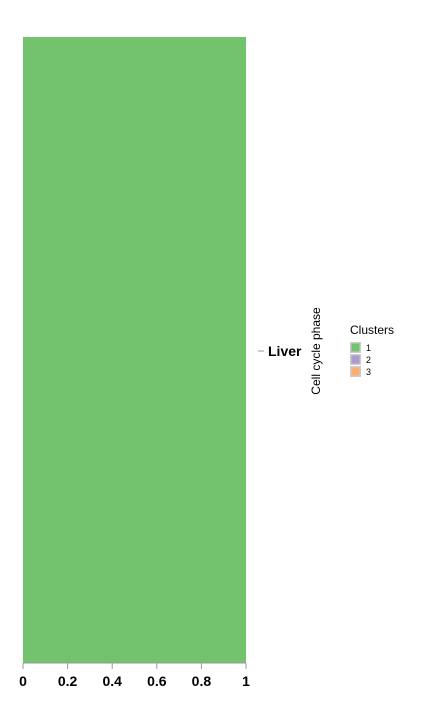 Image resolution: width=432 pixels, height=720 pixels. I want to click on category-label: Liver, so click(285, 351).